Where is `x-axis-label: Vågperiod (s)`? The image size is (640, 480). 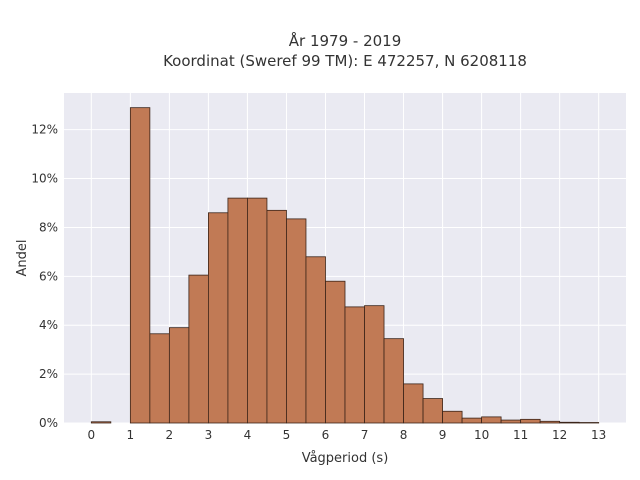 x-axis-label: Vågperiod (s) is located at coordinates (345, 458).